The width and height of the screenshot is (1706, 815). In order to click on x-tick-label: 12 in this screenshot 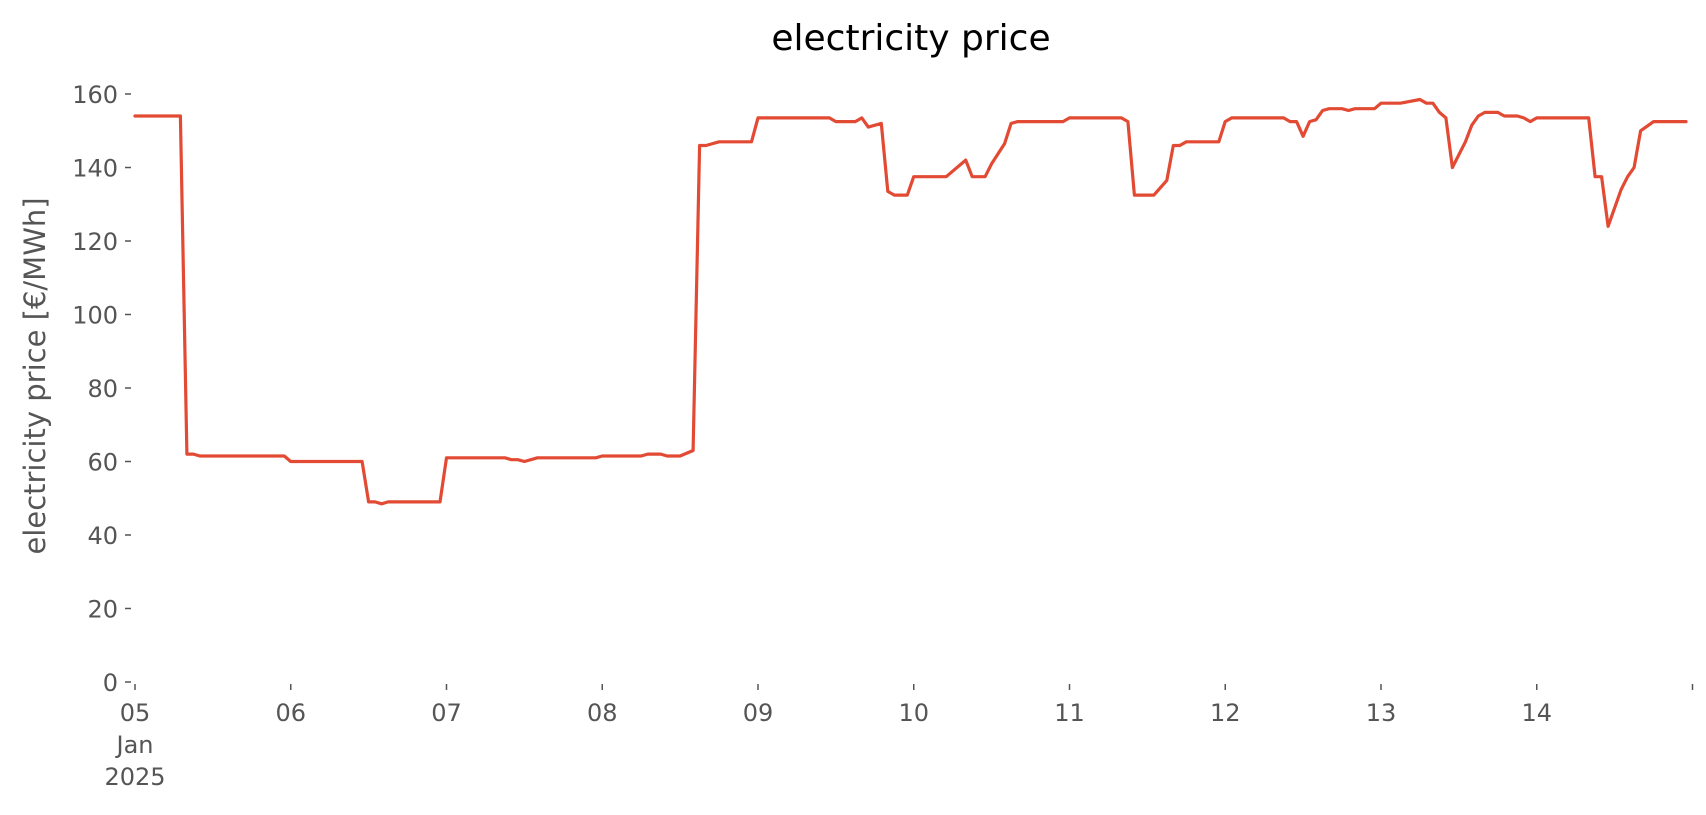, I will do `click(1225, 713)`.